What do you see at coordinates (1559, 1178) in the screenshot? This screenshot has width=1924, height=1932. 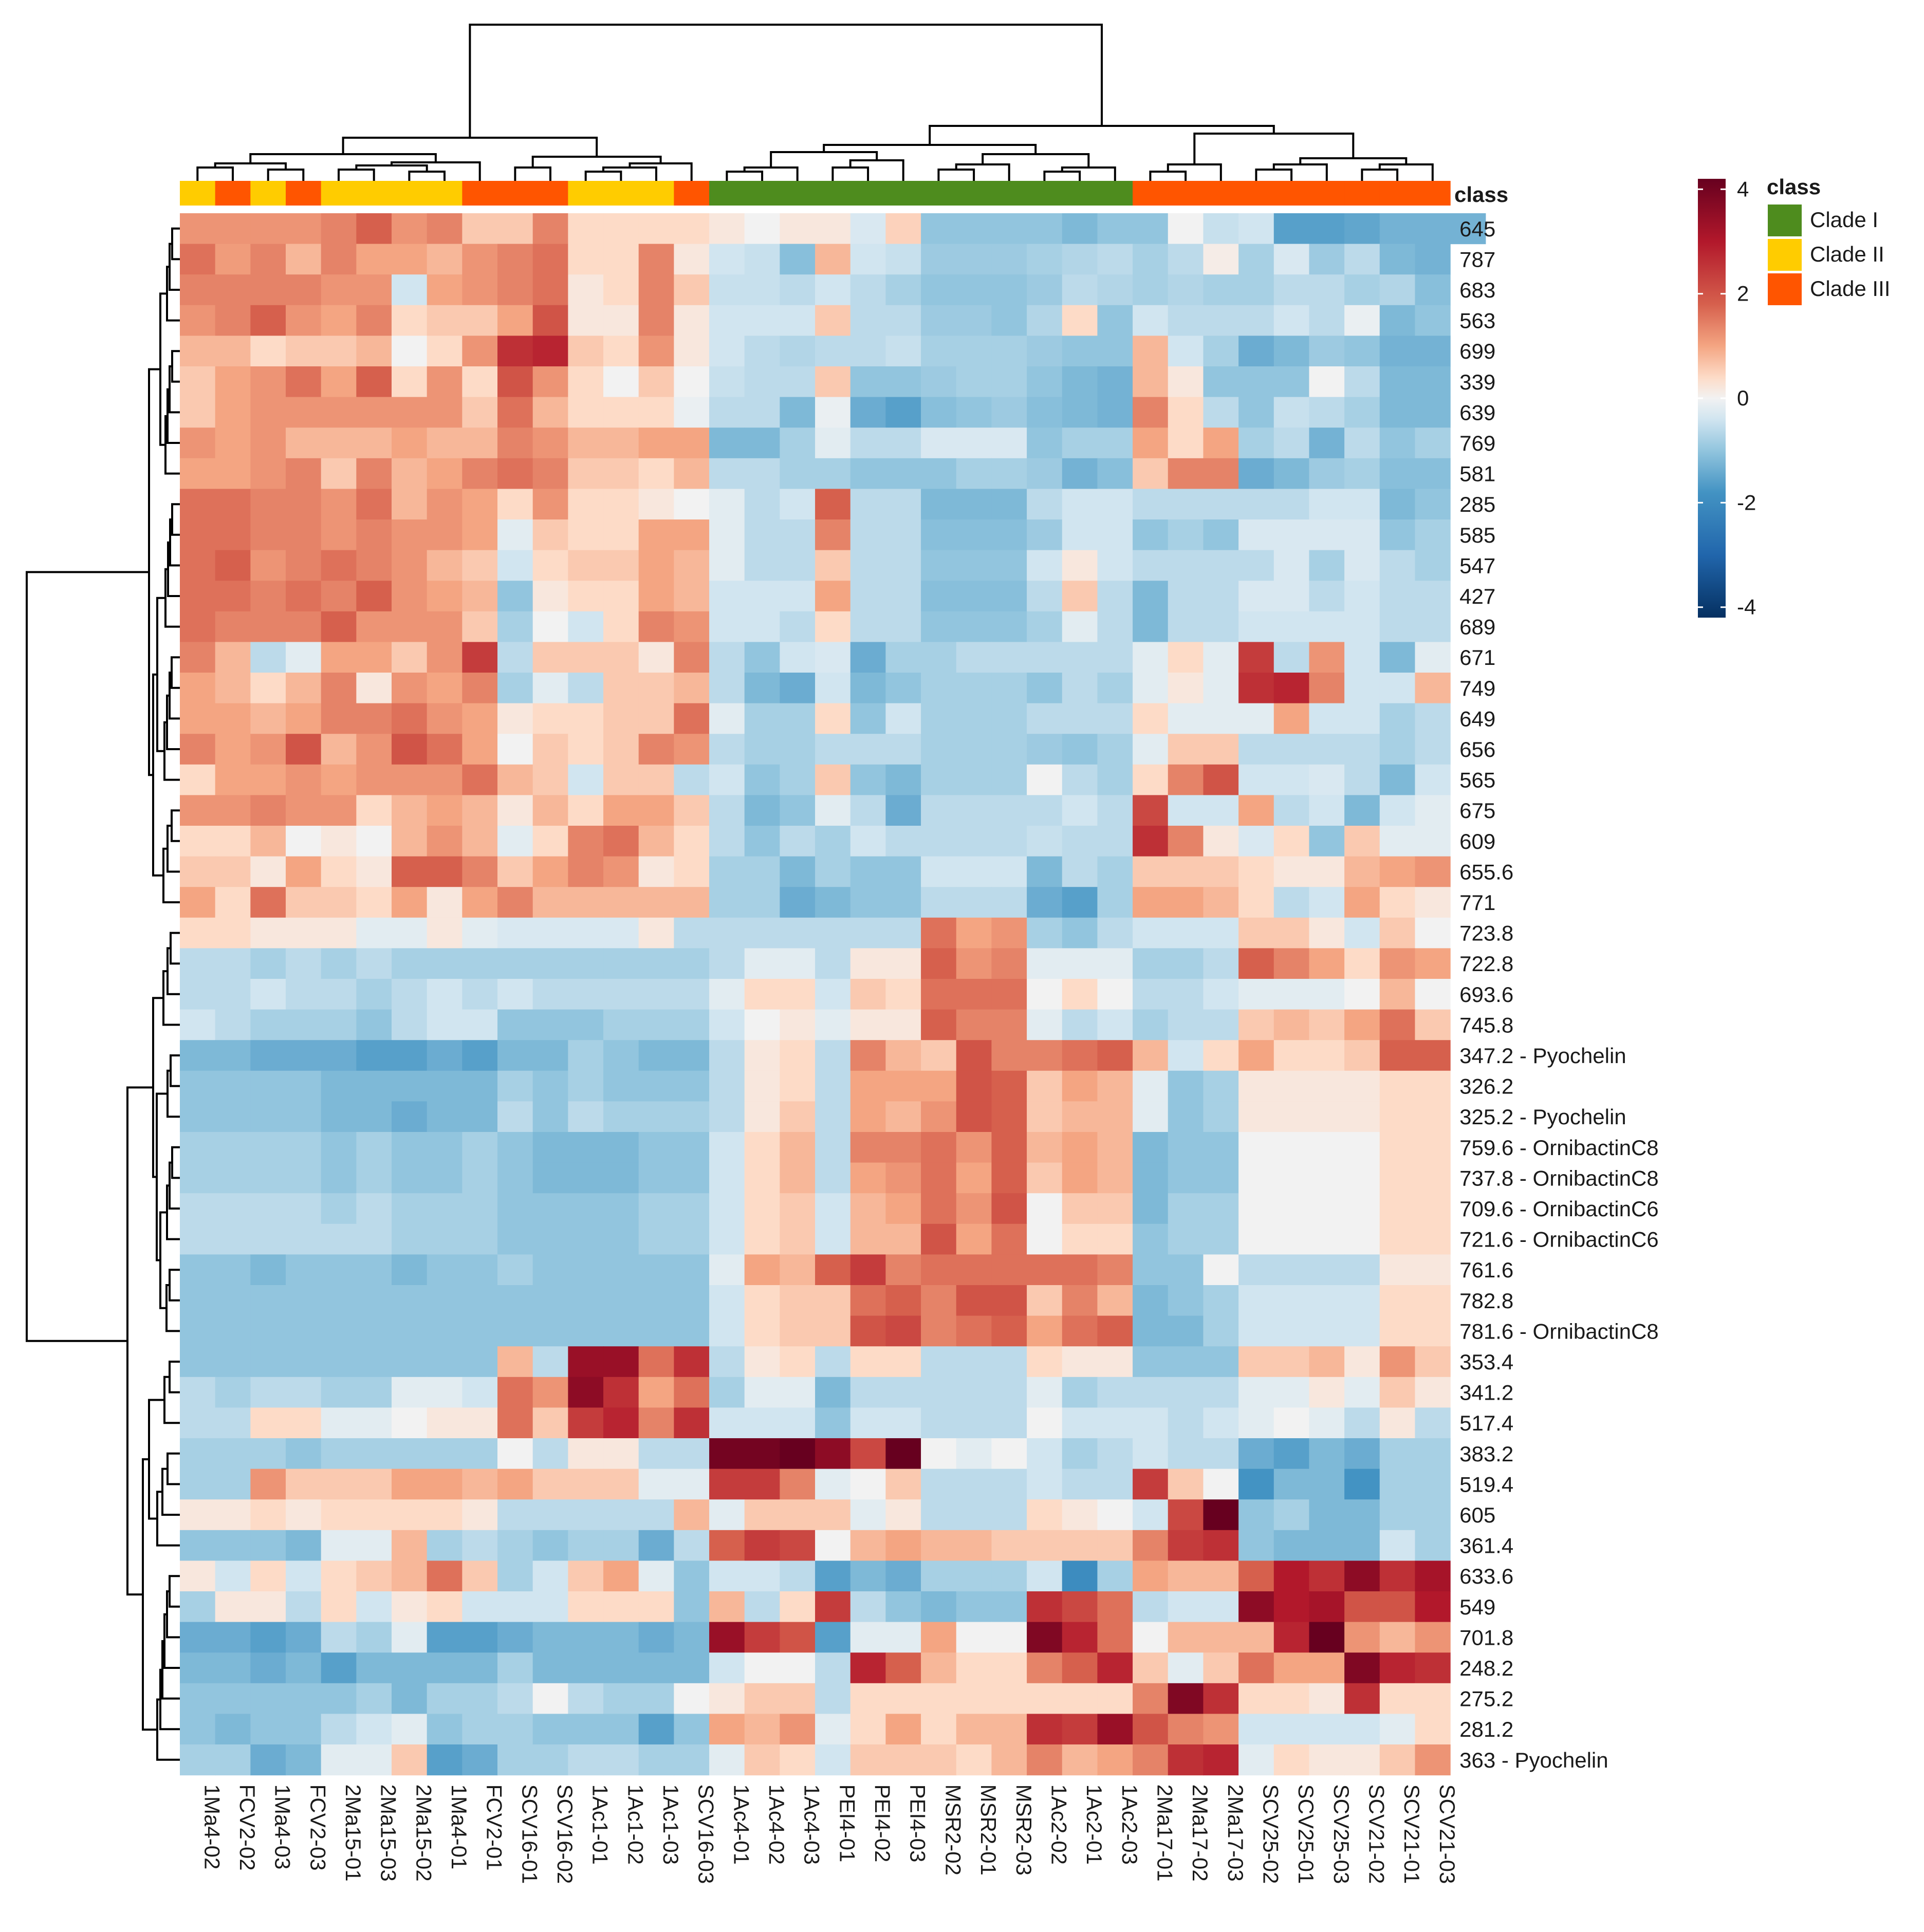 I see `row-label: 737.8 - OrnibactinC8` at bounding box center [1559, 1178].